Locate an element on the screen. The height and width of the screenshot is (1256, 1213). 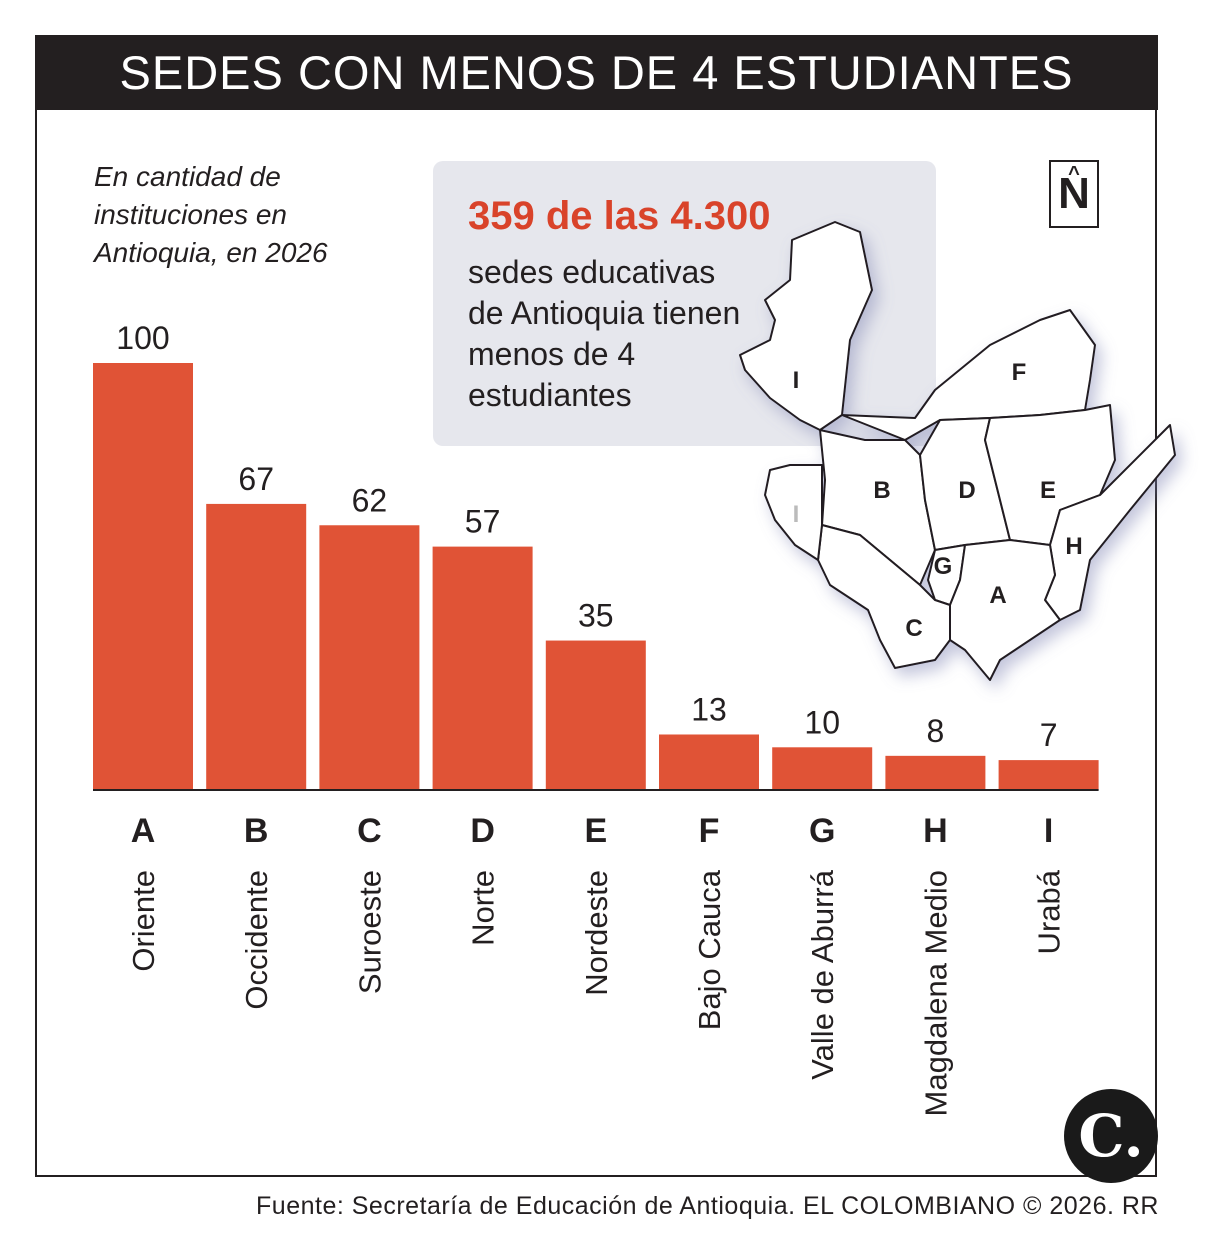
category-name-A: Oriente is located at coordinates (143, 921).